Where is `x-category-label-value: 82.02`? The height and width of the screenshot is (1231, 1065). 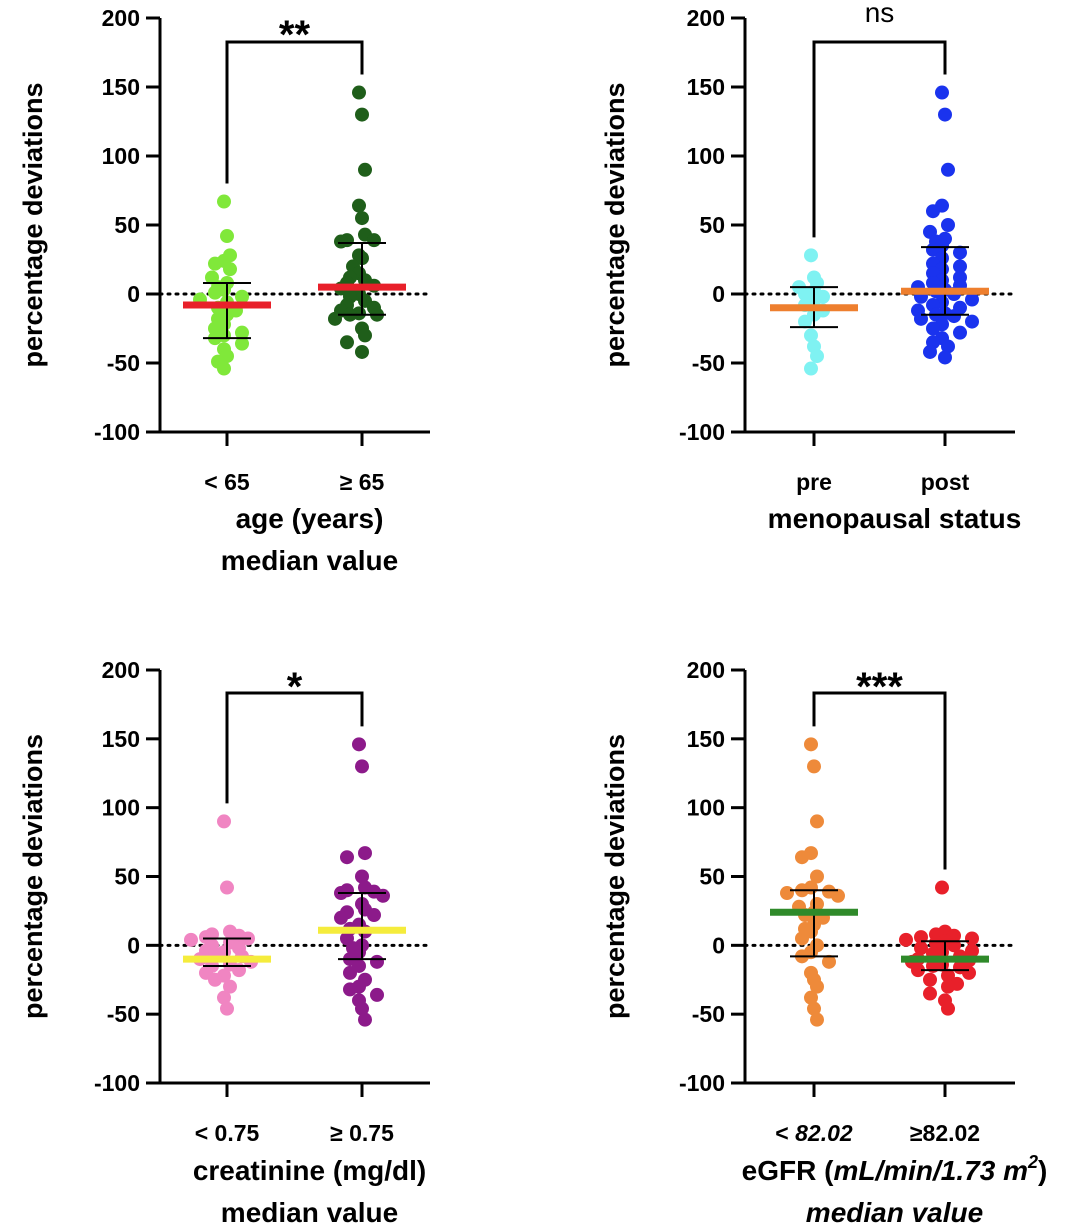
x-category-label-value: 82.02 is located at coordinates (824, 1133).